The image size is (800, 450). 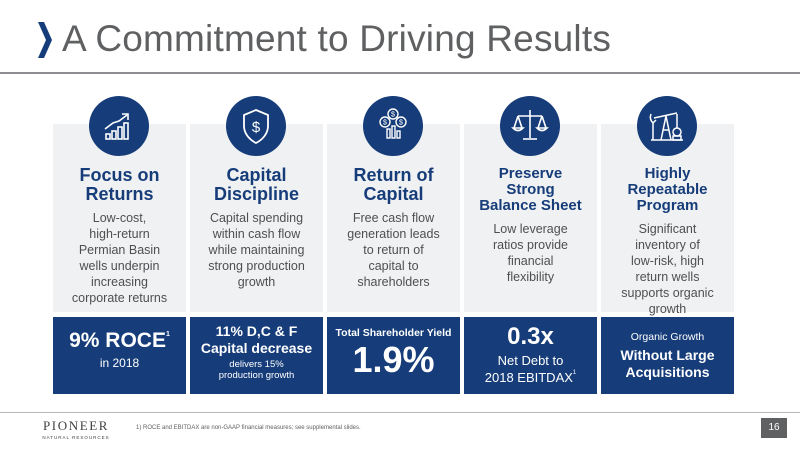 What do you see at coordinates (667, 229) in the screenshot?
I see `description-line: Significant` at bounding box center [667, 229].